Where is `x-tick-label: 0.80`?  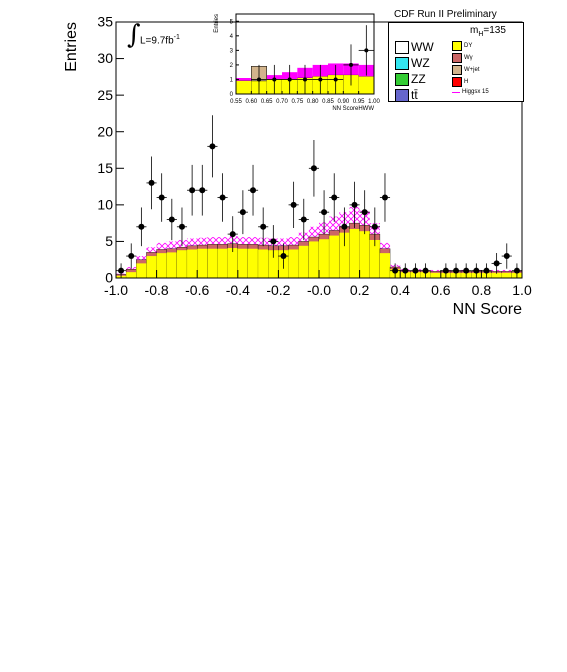
x-tick-label: 0.80 is located at coordinates (313, 102).